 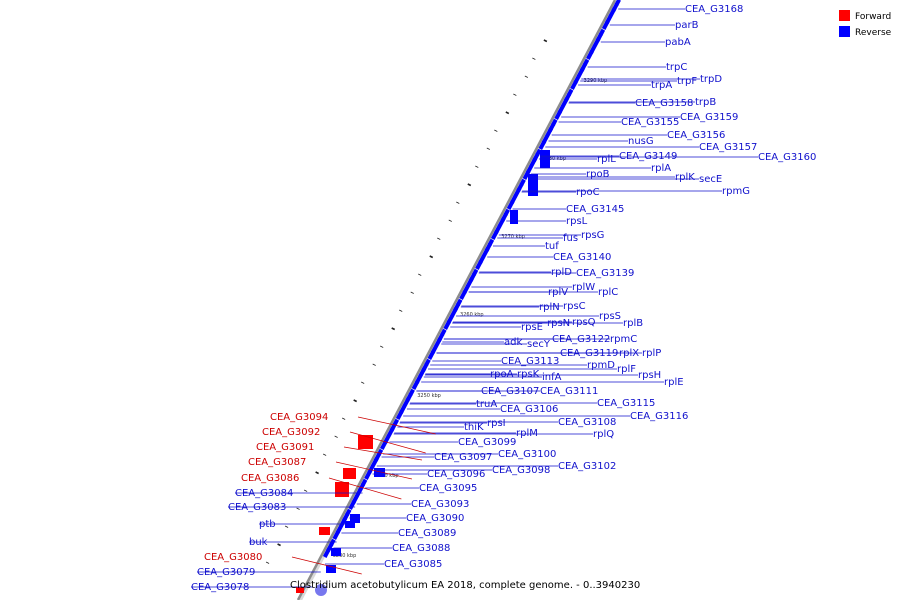 What do you see at coordinates (513, 342) in the screenshot?
I see `gene-label: adk` at bounding box center [513, 342].